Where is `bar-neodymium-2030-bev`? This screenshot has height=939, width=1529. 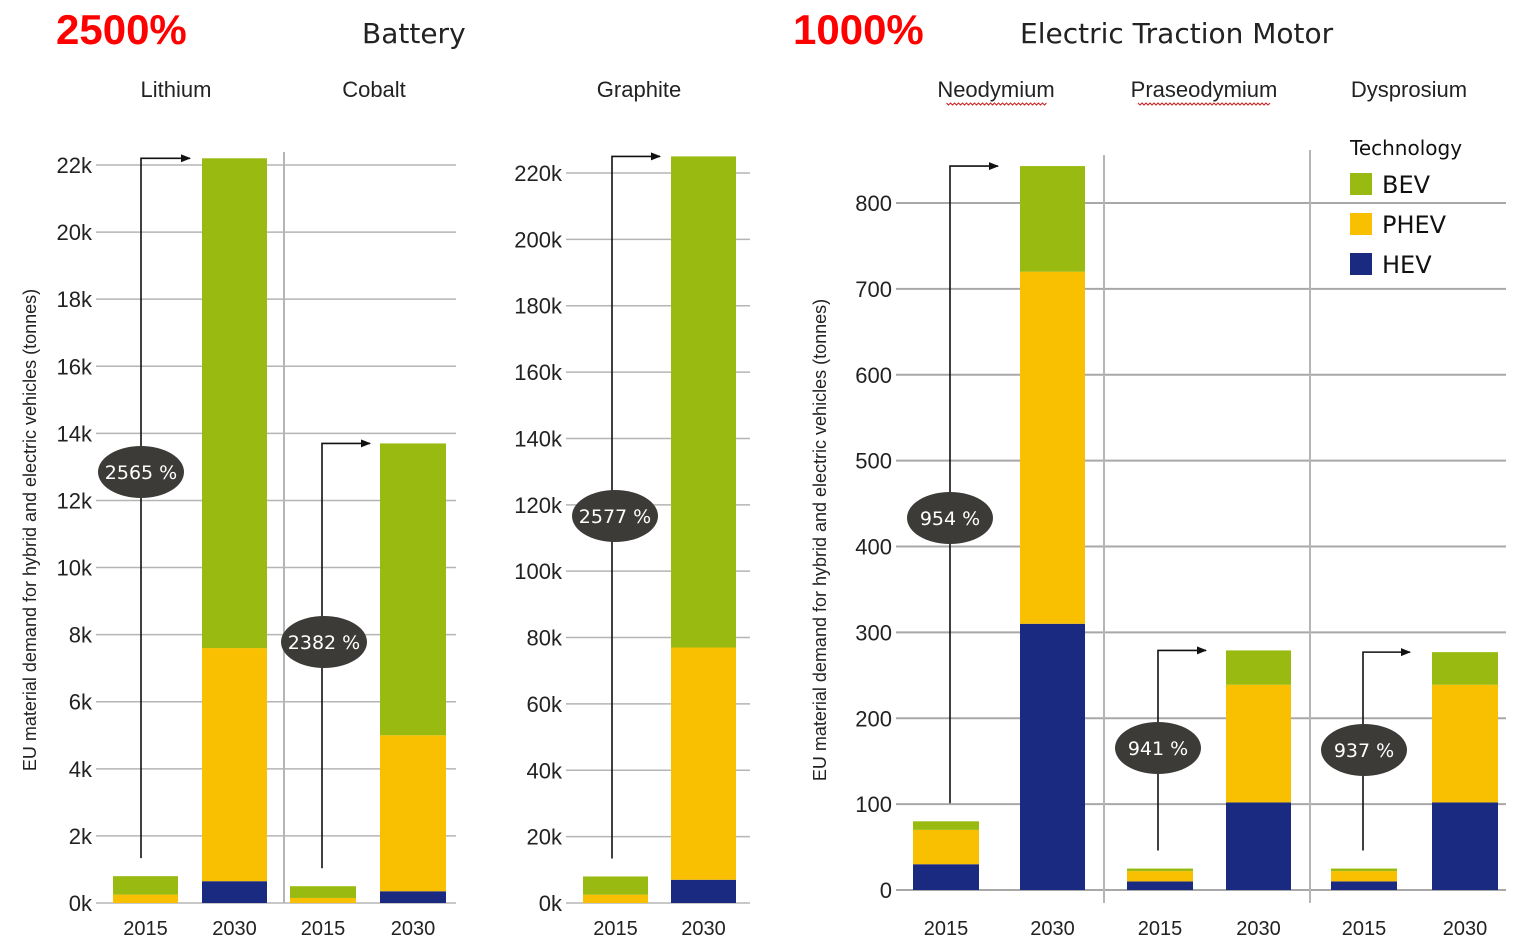 bar-neodymium-2030-bev is located at coordinates (1052, 219).